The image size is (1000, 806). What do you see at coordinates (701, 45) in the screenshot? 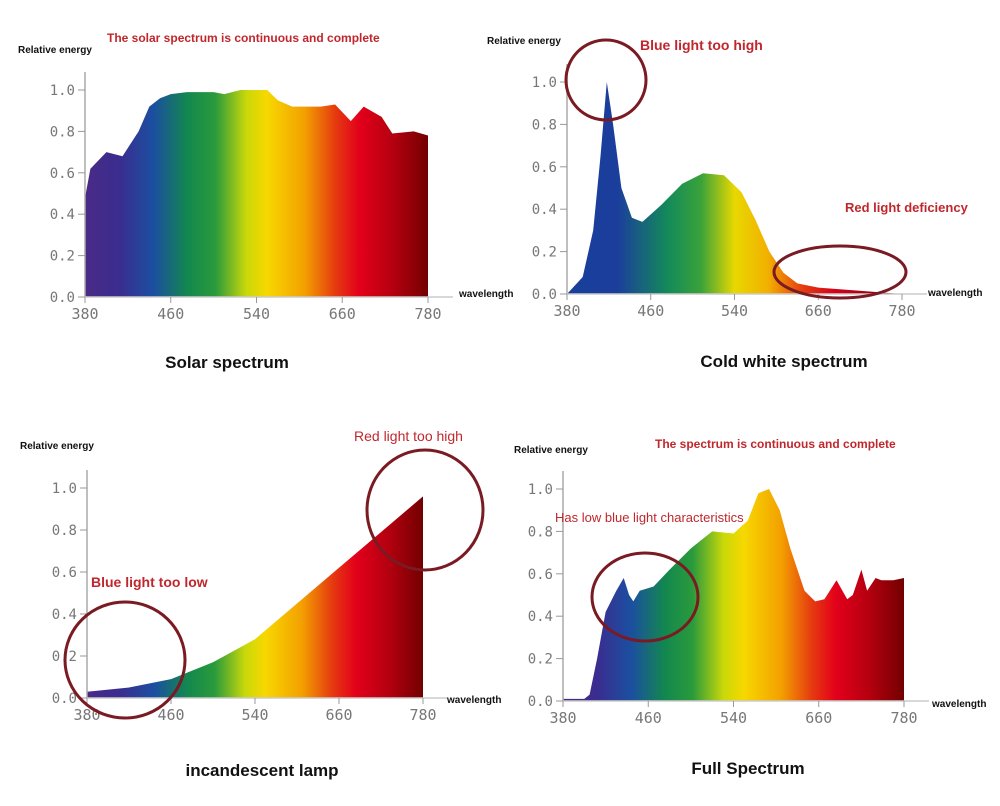
I see `annotation-blue-too-high: Blue light too high` at bounding box center [701, 45].